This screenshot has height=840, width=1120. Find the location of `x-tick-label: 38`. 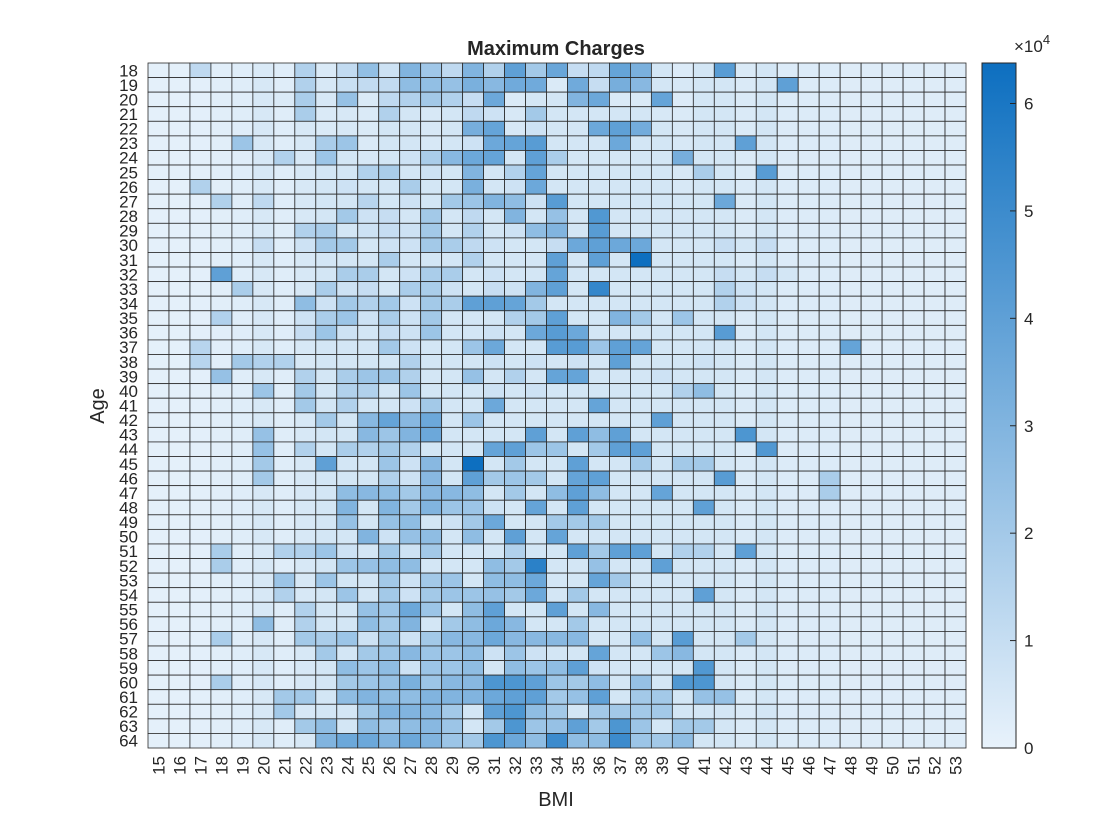

x-tick-label: 38 is located at coordinates (641, 765).